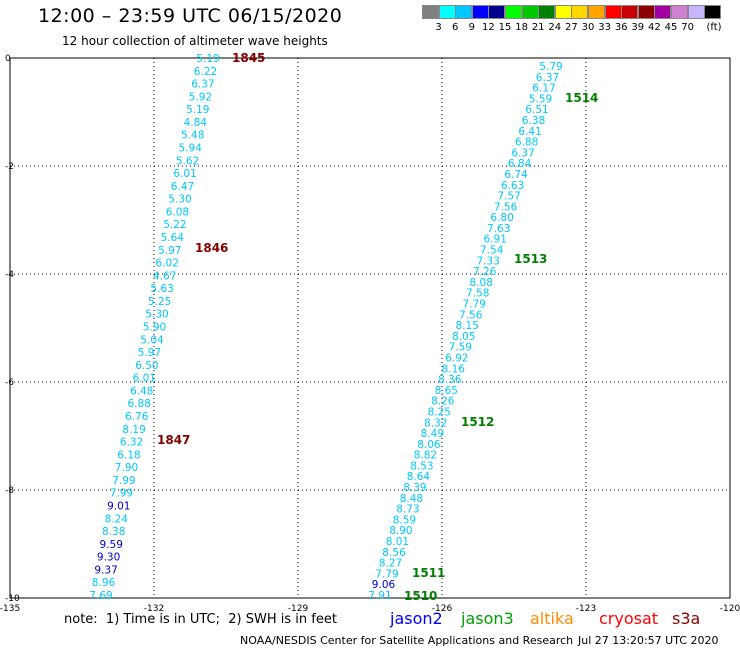  I want to click on wave-height-label: 8.59, so click(404, 520).